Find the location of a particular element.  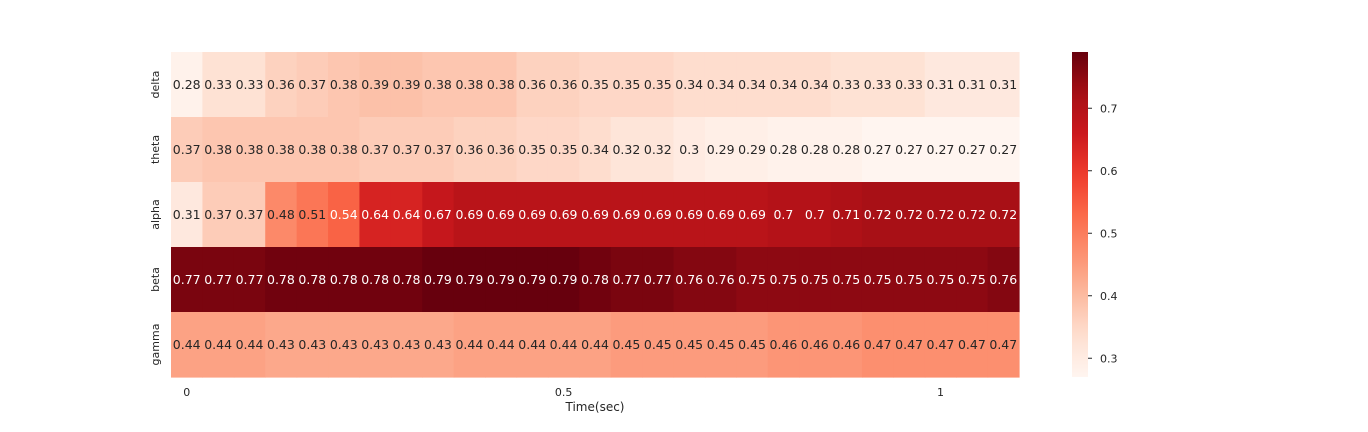

cell-value-label: 0.34 is located at coordinates (815, 84).